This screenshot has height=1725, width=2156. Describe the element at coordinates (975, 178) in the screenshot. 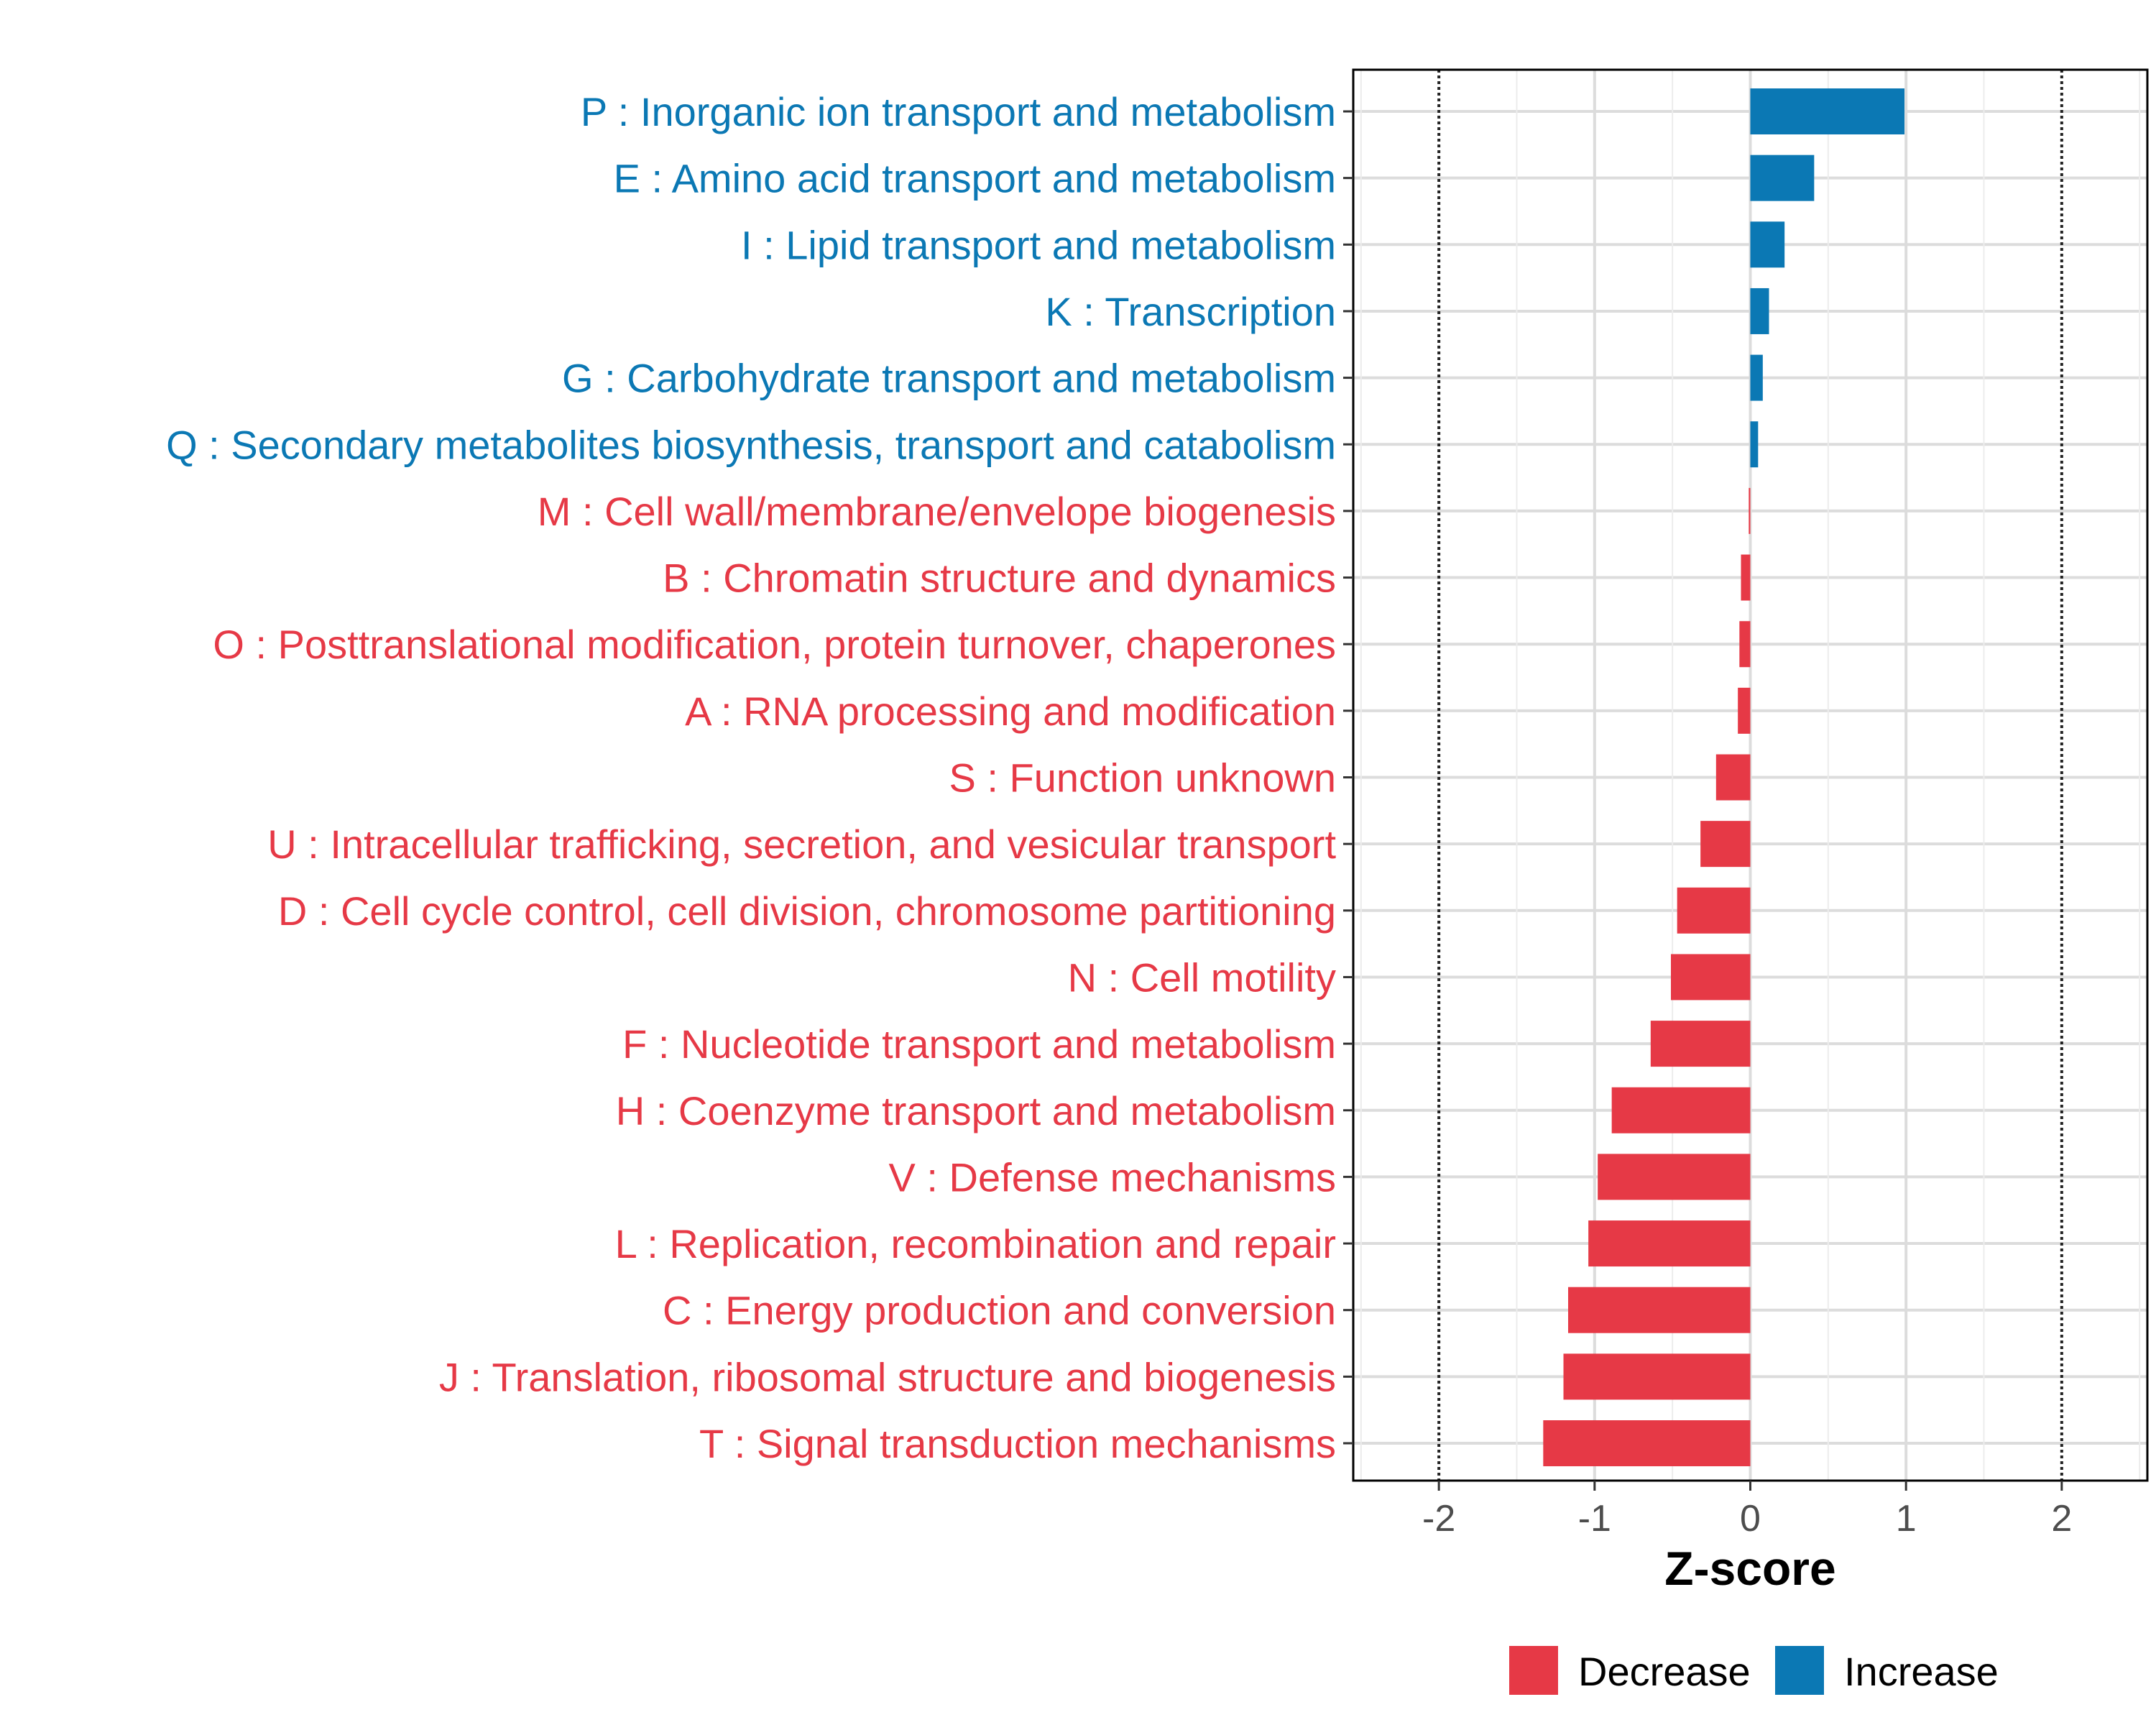

I see `category-label: E : Amino acid transport and metabolism` at that location.